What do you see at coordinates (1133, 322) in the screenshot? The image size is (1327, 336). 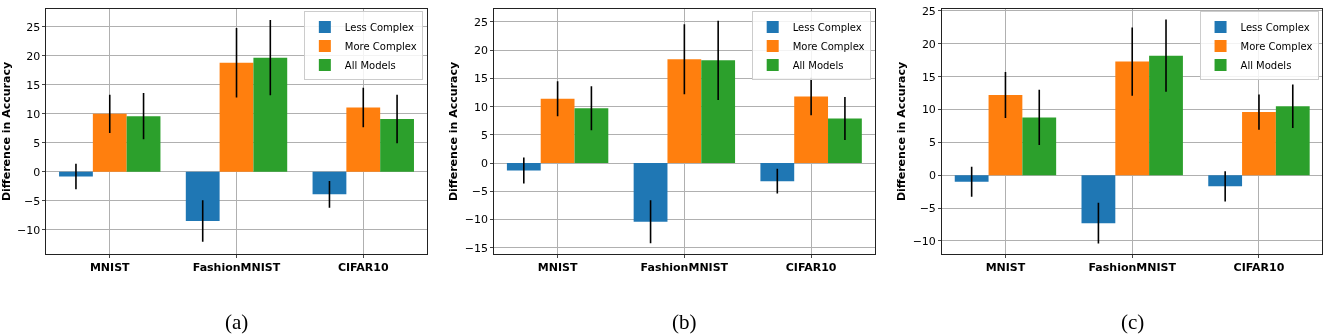 I see `text: (c)` at bounding box center [1133, 322].